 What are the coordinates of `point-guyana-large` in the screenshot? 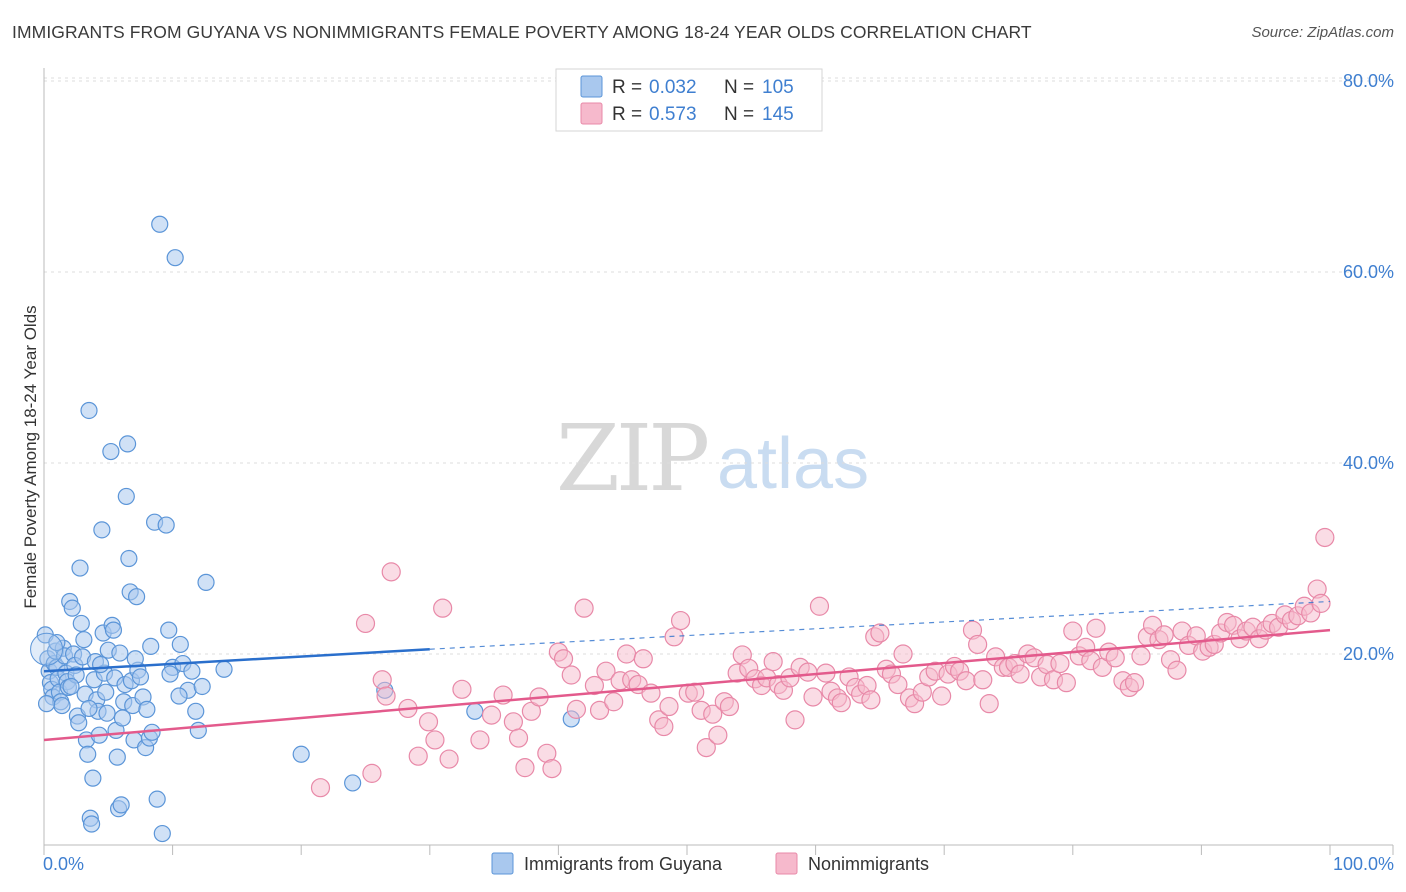 It's located at (47, 649).